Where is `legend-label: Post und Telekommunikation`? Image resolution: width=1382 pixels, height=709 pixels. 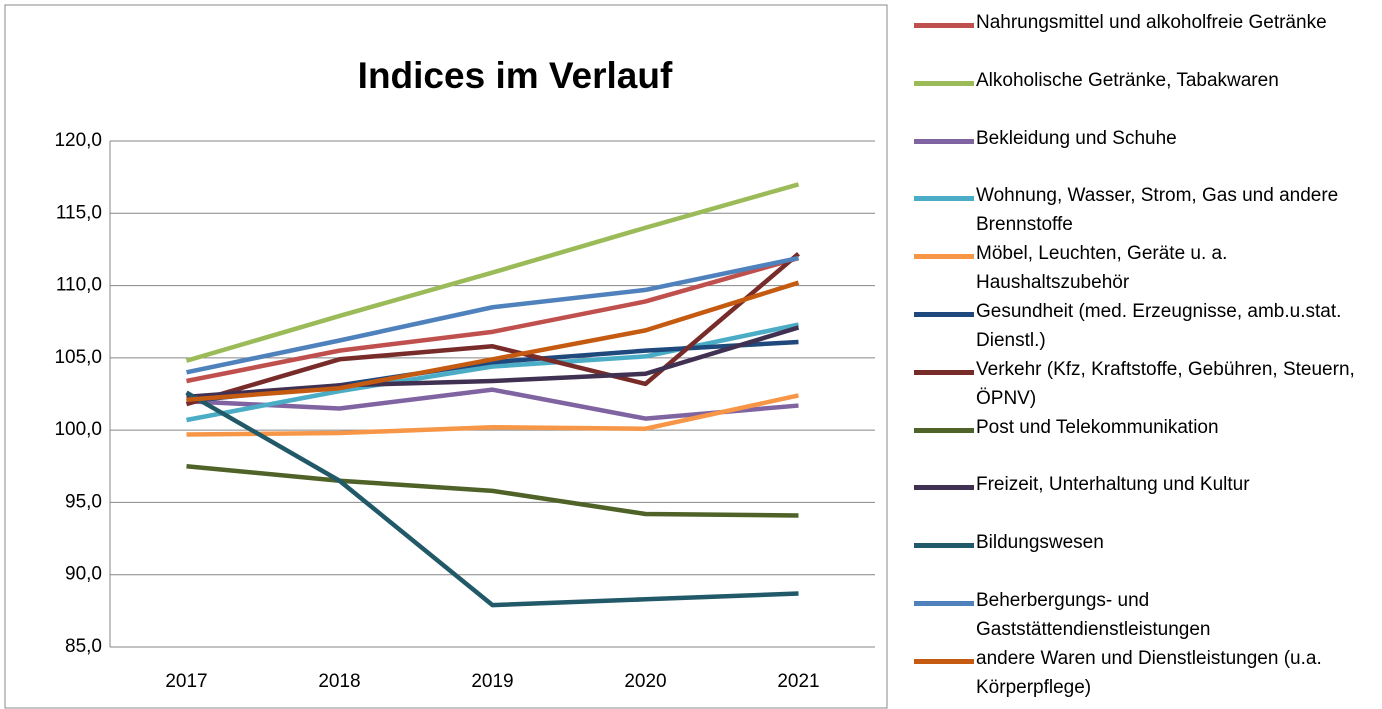 legend-label: Post und Telekommunikation is located at coordinates (1097, 427).